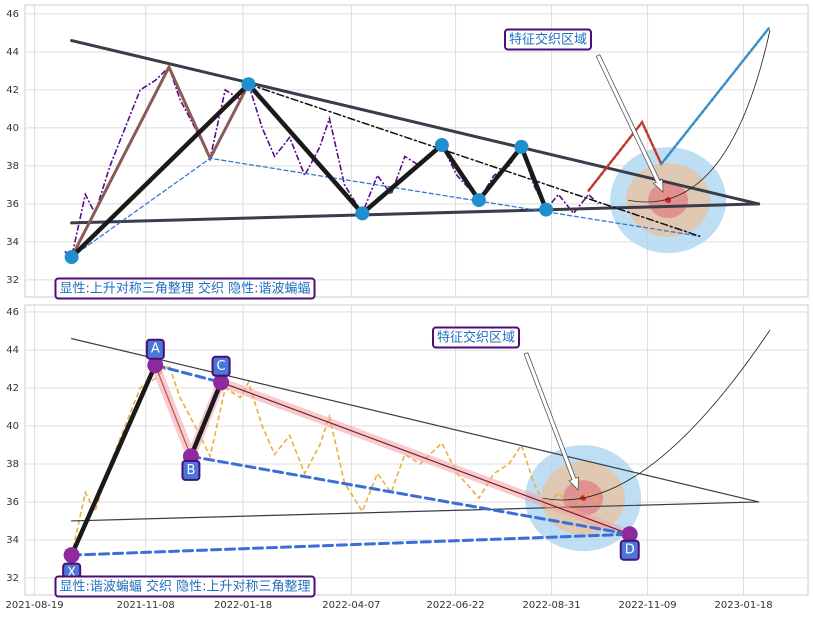  Describe the element at coordinates (743, 605) in the screenshot. I see `x-tick-label: 2023-01-18` at that location.